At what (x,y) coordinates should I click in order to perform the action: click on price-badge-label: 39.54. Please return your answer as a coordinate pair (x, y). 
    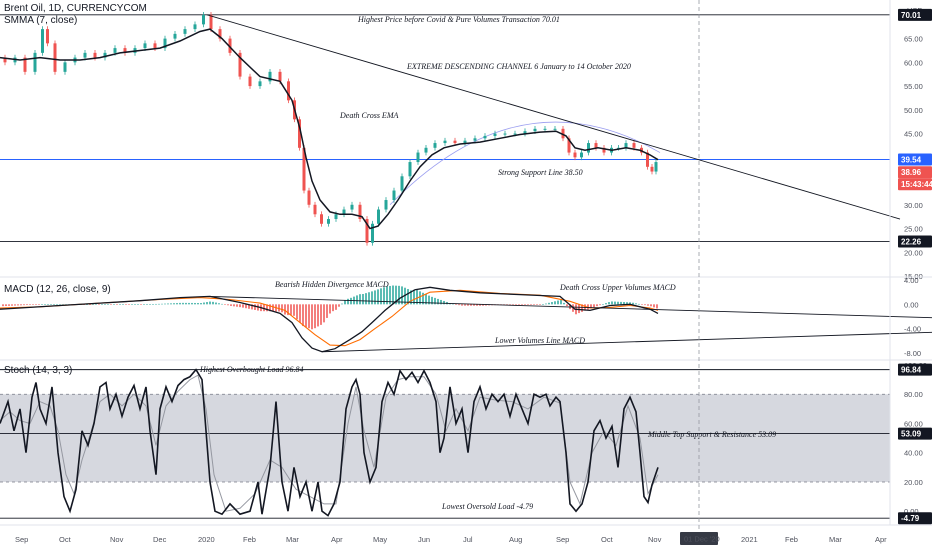
    Looking at the image, I should click on (911, 159).